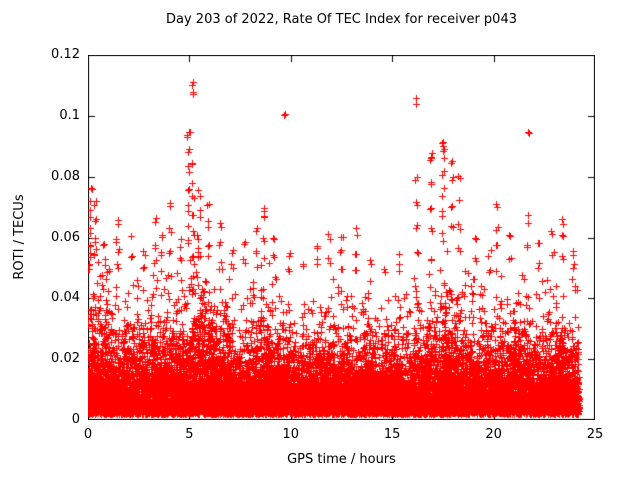 This screenshot has height=480, width=640. What do you see at coordinates (75, 419) in the screenshot?
I see `y-tick-label: 0` at bounding box center [75, 419].